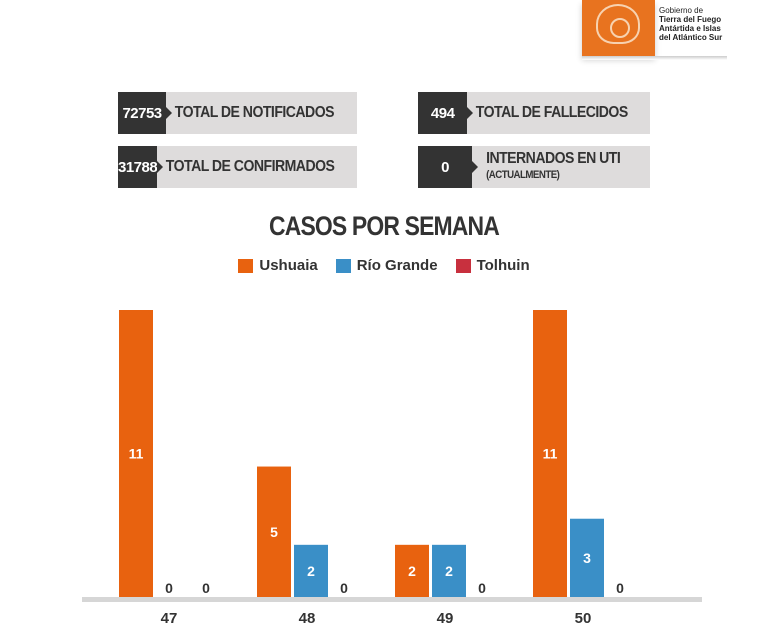 The image size is (768, 641). What do you see at coordinates (553, 158) in the screenshot?
I see `stat-label-main: INTERNADOS EN UTI` at bounding box center [553, 158].